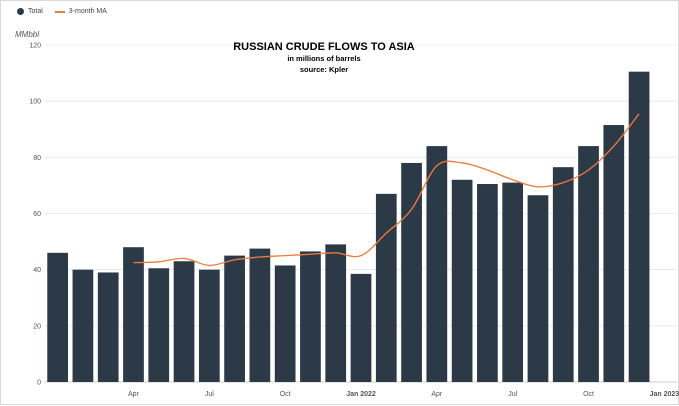 The width and height of the screenshot is (679, 406). Describe the element at coordinates (20, 11) in the screenshot. I see `legend-swatch-total` at that location.